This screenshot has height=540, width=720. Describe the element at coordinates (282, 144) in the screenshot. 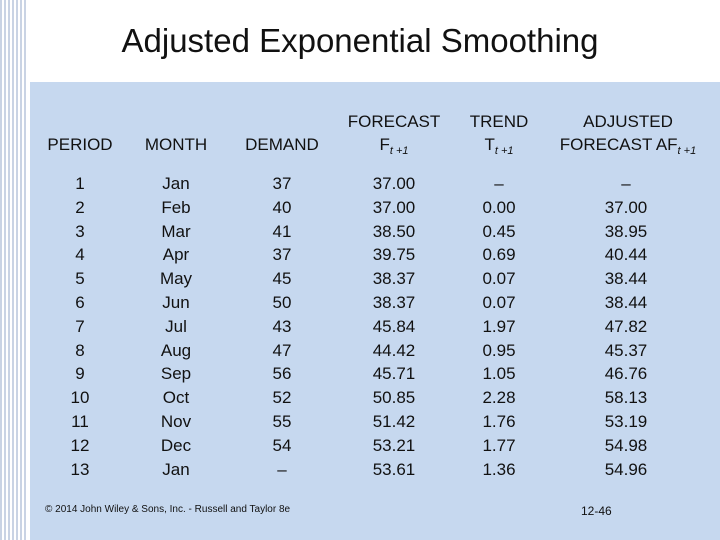

I see `header-demand: DEMAND` at that location.